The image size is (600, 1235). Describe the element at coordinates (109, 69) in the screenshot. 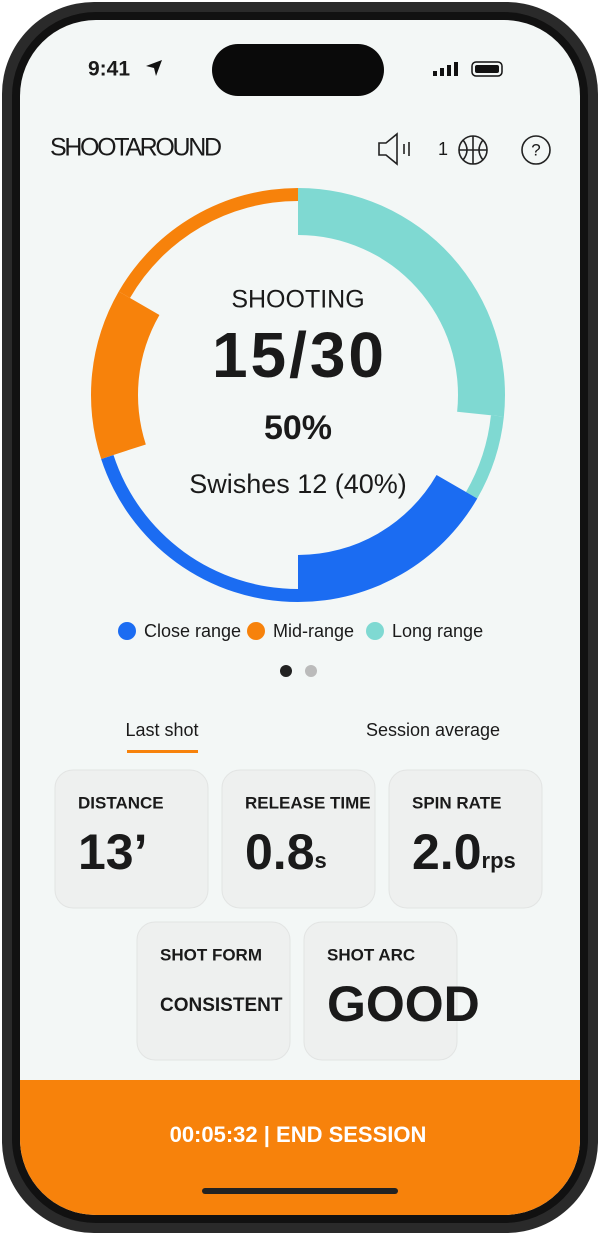

I see `status-time: 9:41` at that location.